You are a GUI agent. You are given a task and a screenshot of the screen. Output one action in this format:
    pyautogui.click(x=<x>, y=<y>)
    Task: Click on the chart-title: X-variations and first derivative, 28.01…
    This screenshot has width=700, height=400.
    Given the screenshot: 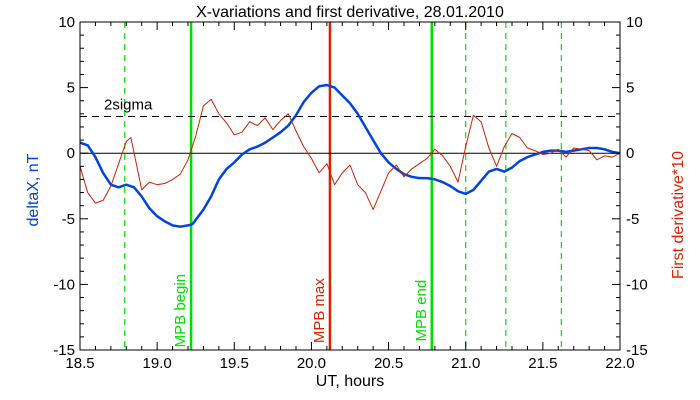 What is the action you would take?
    pyautogui.click(x=350, y=12)
    